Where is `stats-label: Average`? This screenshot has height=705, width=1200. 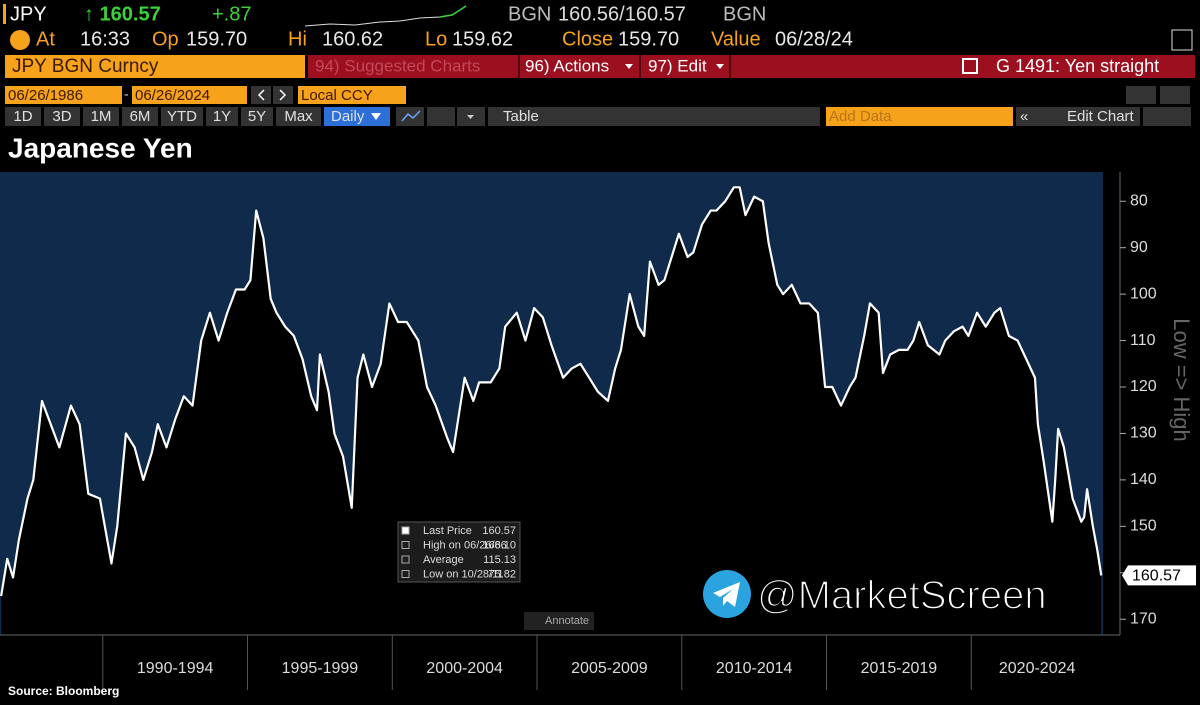 stats-label: Average is located at coordinates (443, 560).